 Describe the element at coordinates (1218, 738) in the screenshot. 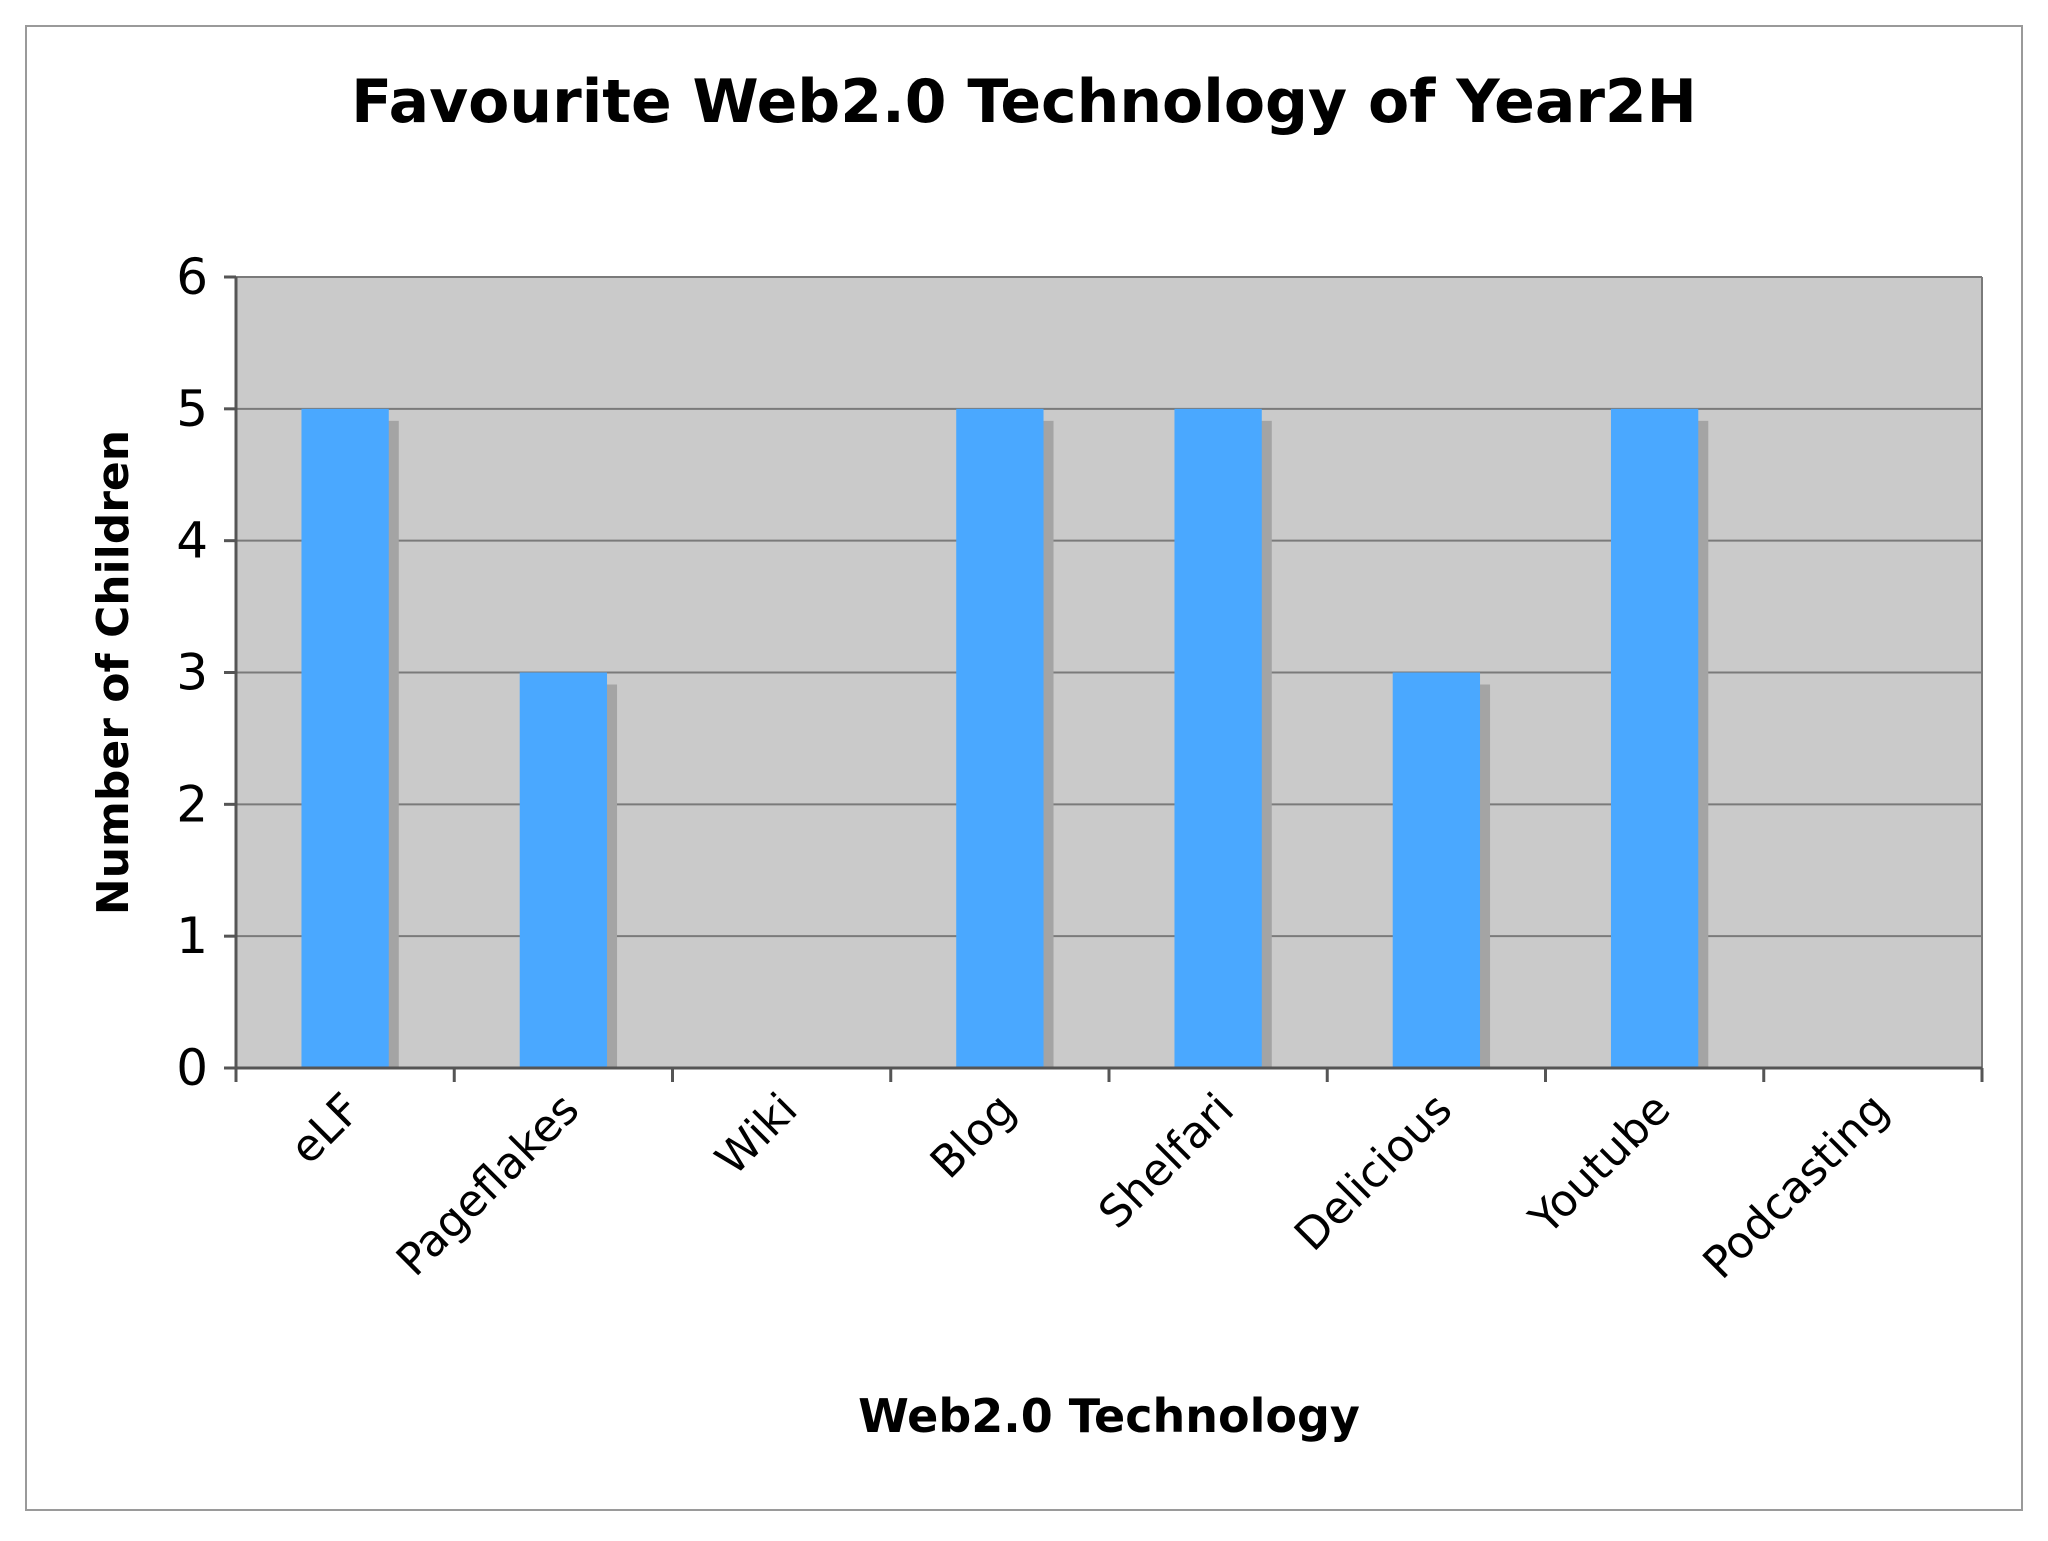

I see `bar-shelfari` at that location.